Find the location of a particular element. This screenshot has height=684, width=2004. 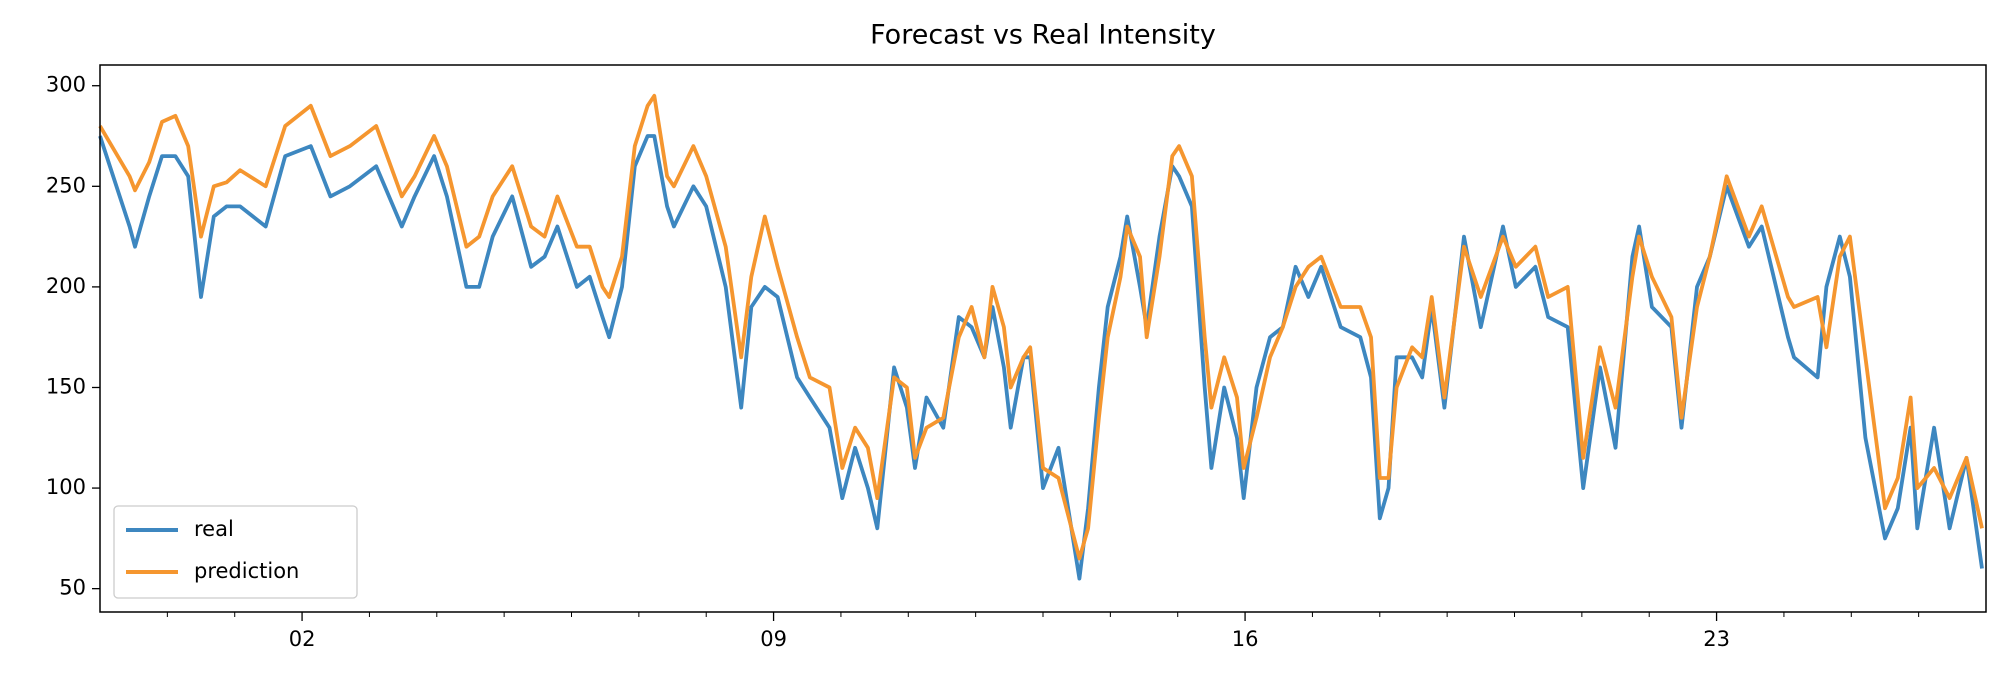

y-tick-label: 100 is located at coordinates (66, 487).